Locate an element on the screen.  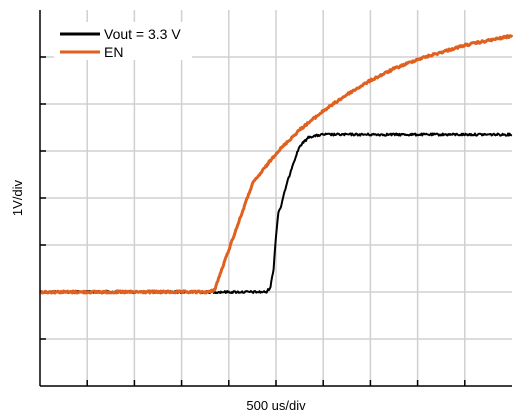
legend-label-en: EN is located at coordinates (113, 52).